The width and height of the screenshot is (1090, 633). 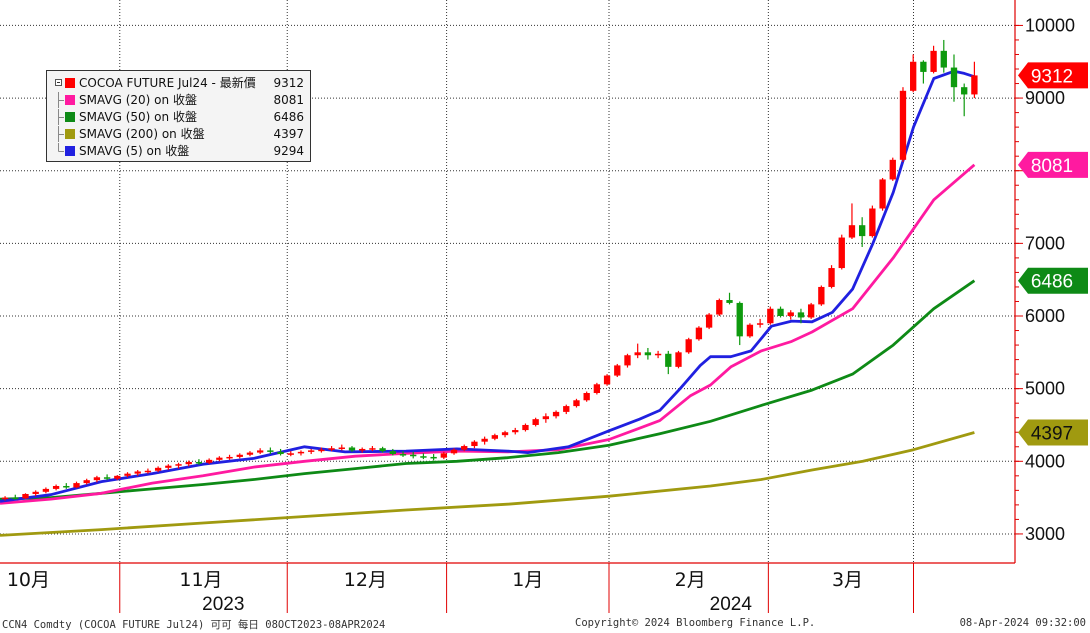 I want to click on year-label: 2024, so click(x=731, y=604).